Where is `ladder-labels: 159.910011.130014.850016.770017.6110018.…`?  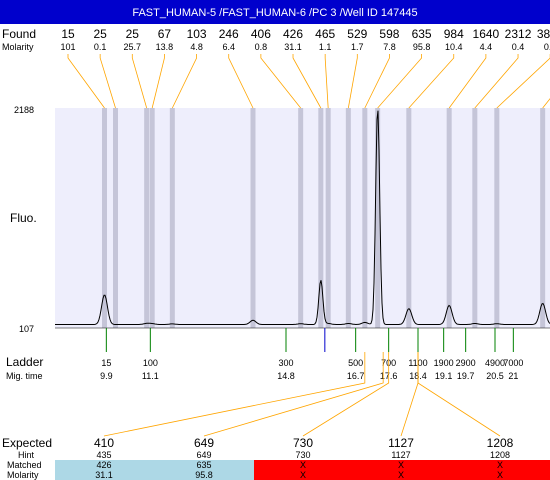 ladder-labels: 159.910011.130014.850016.770017.6110018.… is located at coordinates (311, 369).